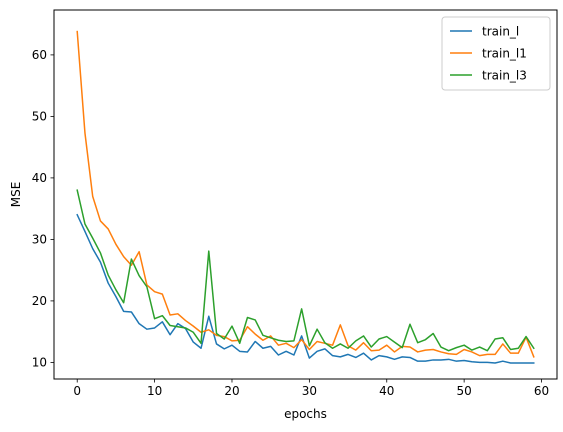  I want to click on legend: train_l train_l1 train_l3, so click(496, 53).